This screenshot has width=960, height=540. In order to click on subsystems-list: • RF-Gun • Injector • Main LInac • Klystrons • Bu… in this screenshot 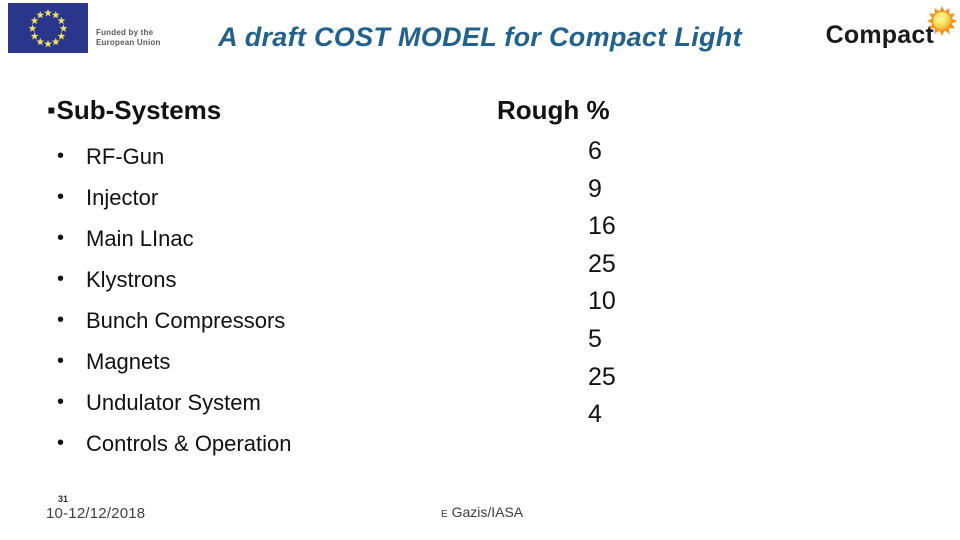, I will do `click(174, 300)`.